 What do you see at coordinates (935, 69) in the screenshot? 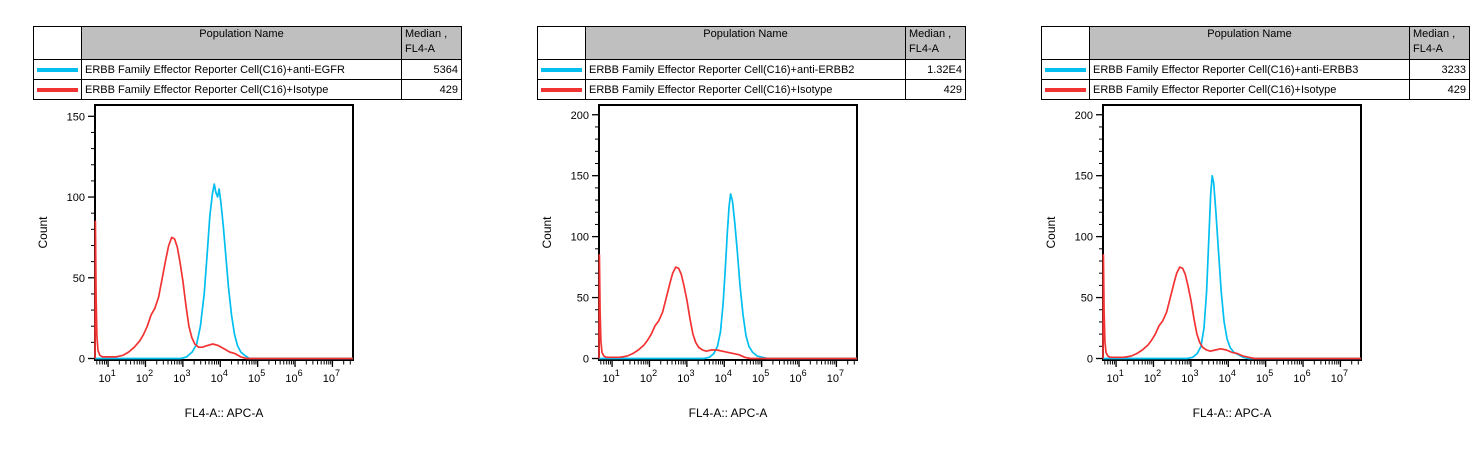
I see `median-value-cell: 1.32E4` at bounding box center [935, 69].